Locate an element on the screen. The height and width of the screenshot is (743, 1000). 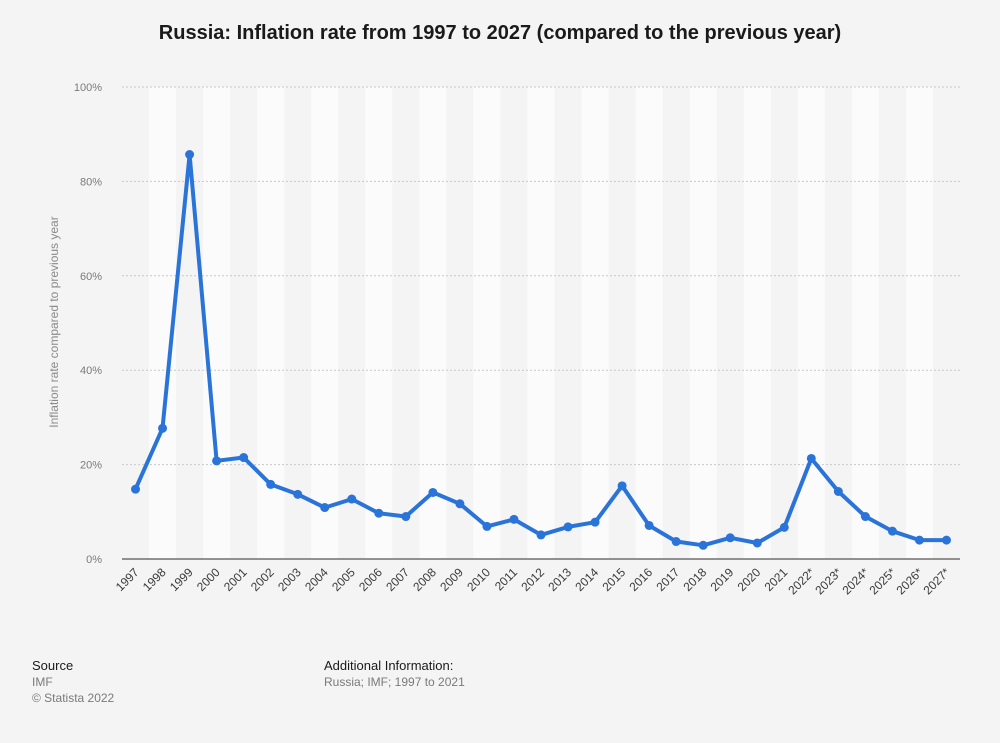
y-tick-label: 60% is located at coordinates (91, 277).